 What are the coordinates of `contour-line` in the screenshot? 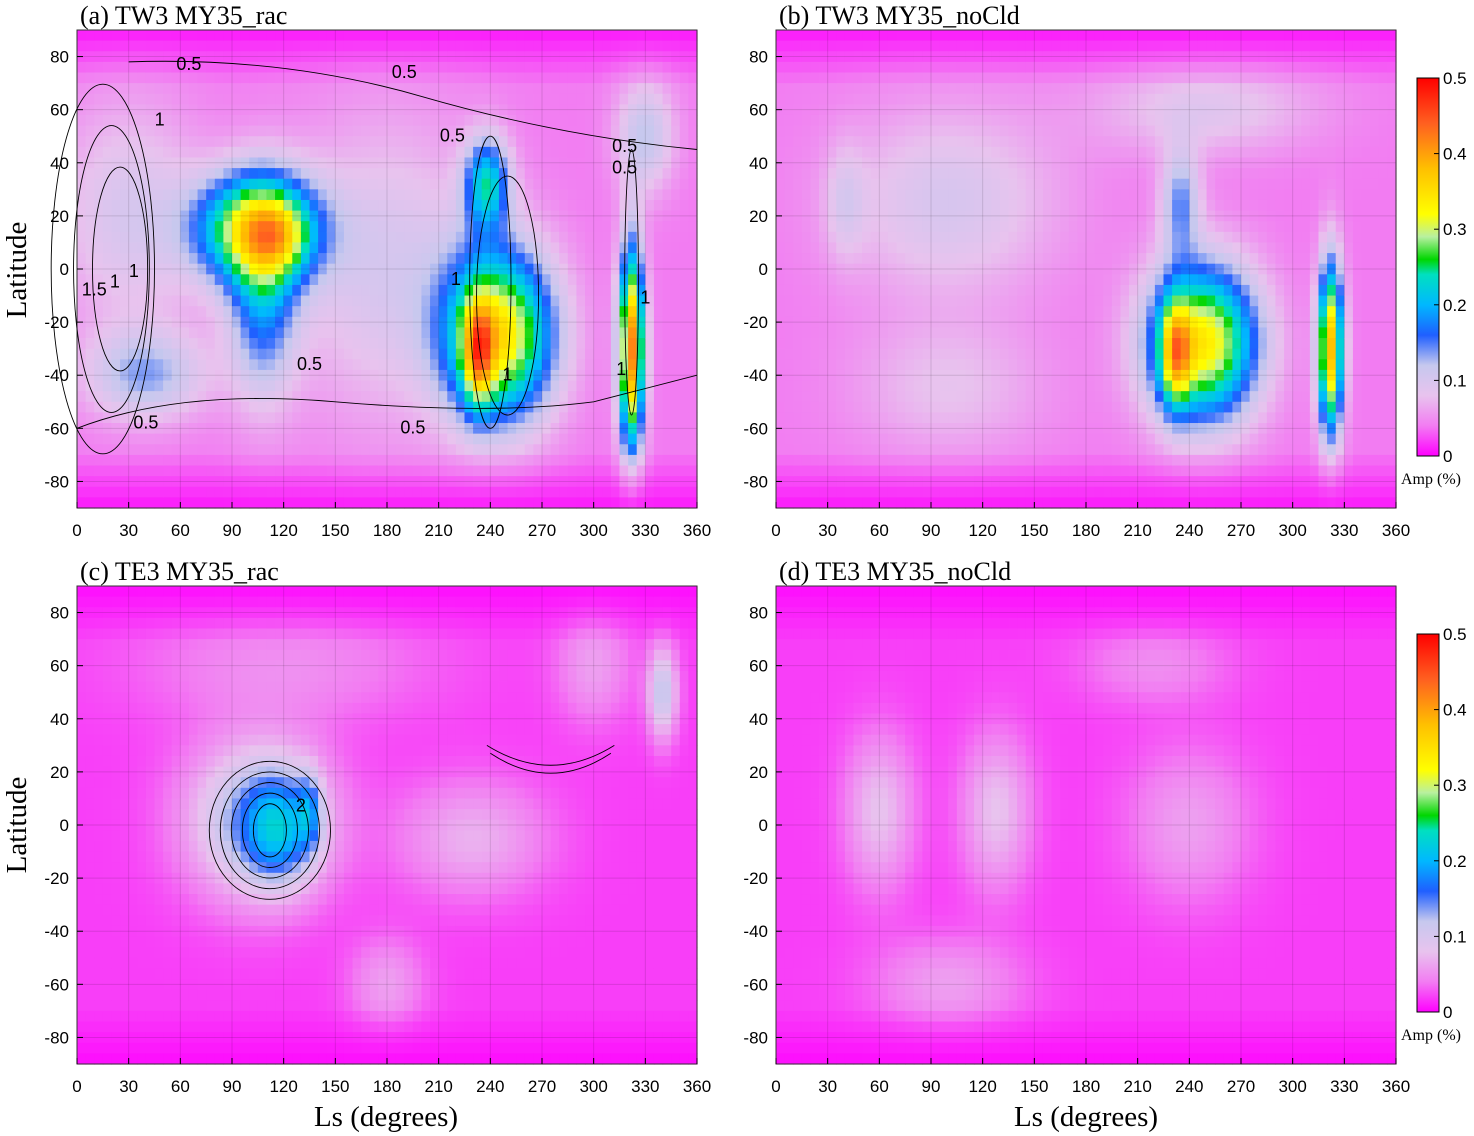 It's located at (387, 401).